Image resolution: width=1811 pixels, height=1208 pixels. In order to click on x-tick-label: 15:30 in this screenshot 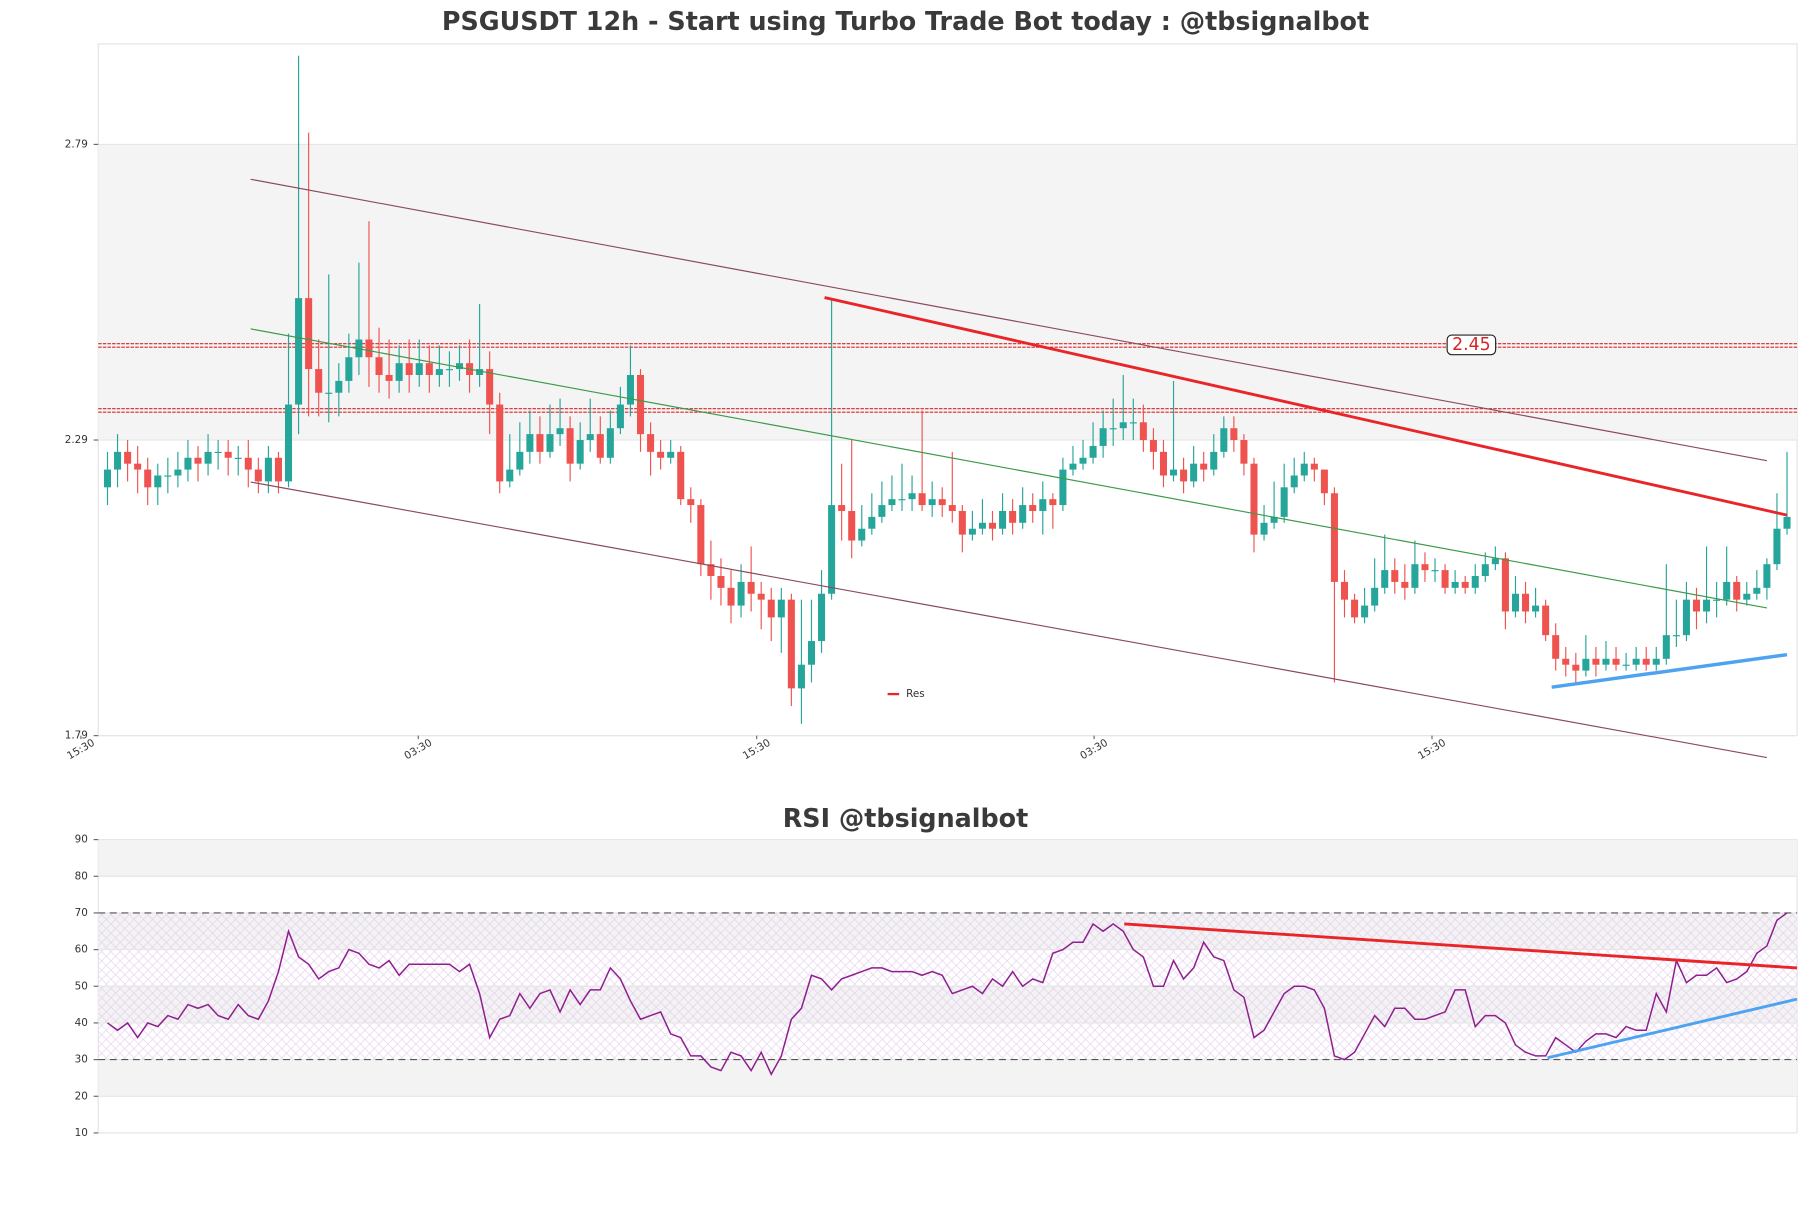, I will do `click(1432, 749)`.